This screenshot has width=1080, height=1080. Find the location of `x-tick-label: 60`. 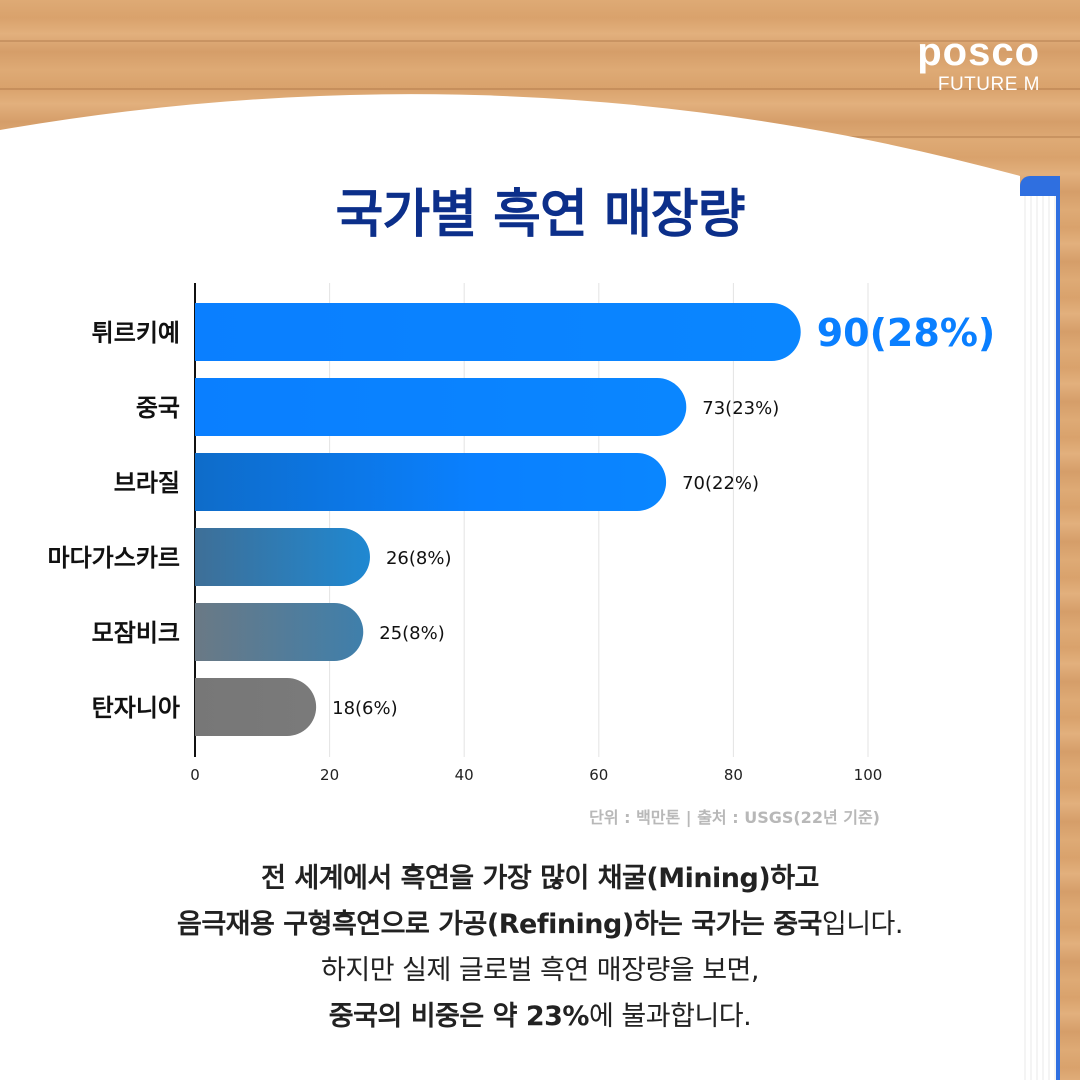

x-tick-label: 60 is located at coordinates (598, 775).